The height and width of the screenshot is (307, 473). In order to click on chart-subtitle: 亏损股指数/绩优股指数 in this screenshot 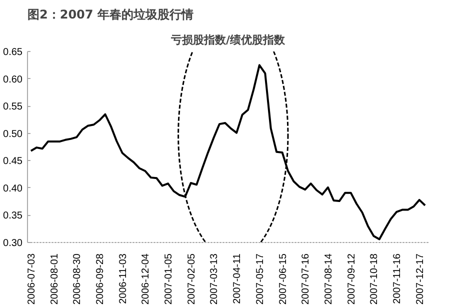, I will do `click(228, 40)`.